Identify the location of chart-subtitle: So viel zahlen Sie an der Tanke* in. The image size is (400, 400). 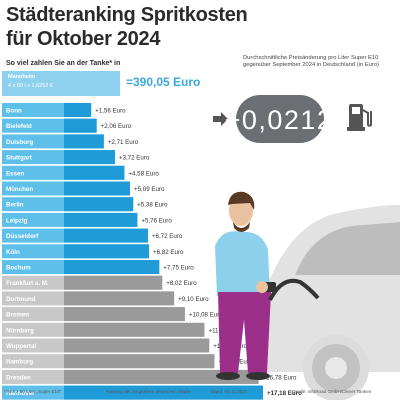
(63, 63).